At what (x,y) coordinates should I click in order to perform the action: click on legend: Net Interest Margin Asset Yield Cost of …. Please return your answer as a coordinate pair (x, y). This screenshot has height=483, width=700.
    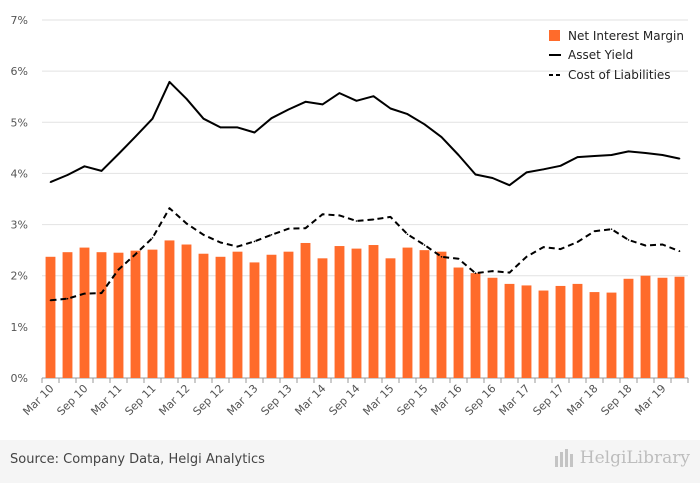
    Looking at the image, I should click on (616, 55).